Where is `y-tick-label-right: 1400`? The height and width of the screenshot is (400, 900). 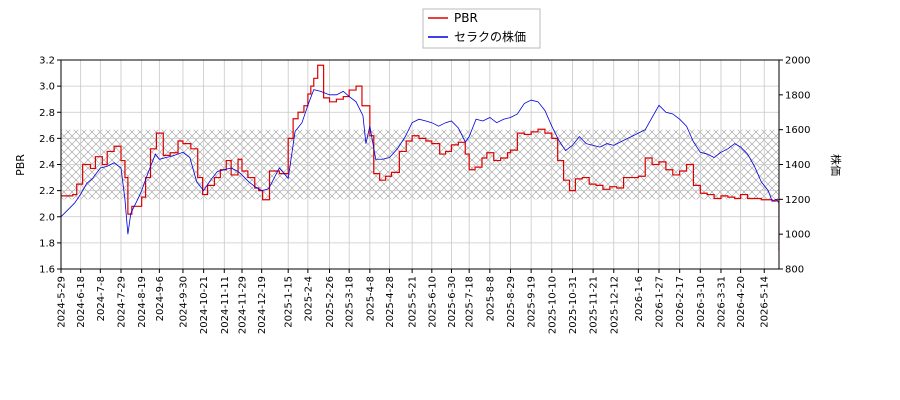 y-tick-label-right: 1400 is located at coordinates (797, 165).